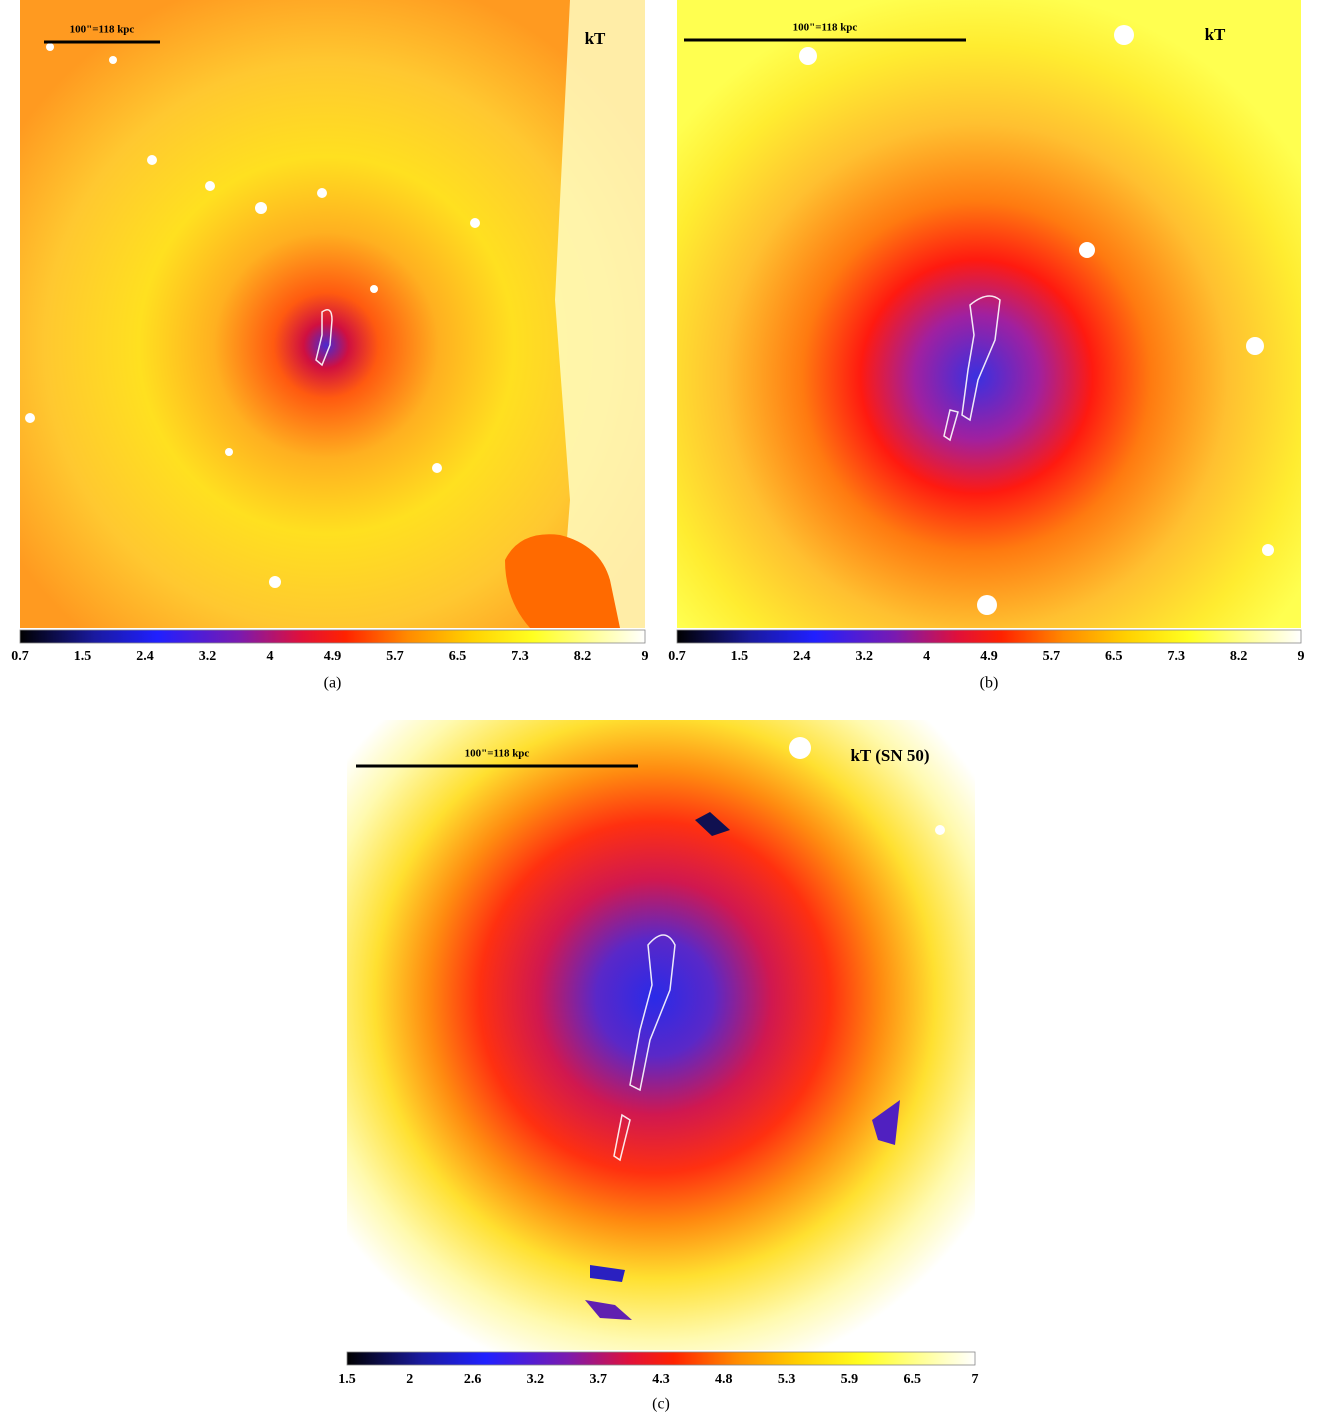  Describe the element at coordinates (473, 1379) in the screenshot. I see `colorbar-tick-label: 2.6` at that location.